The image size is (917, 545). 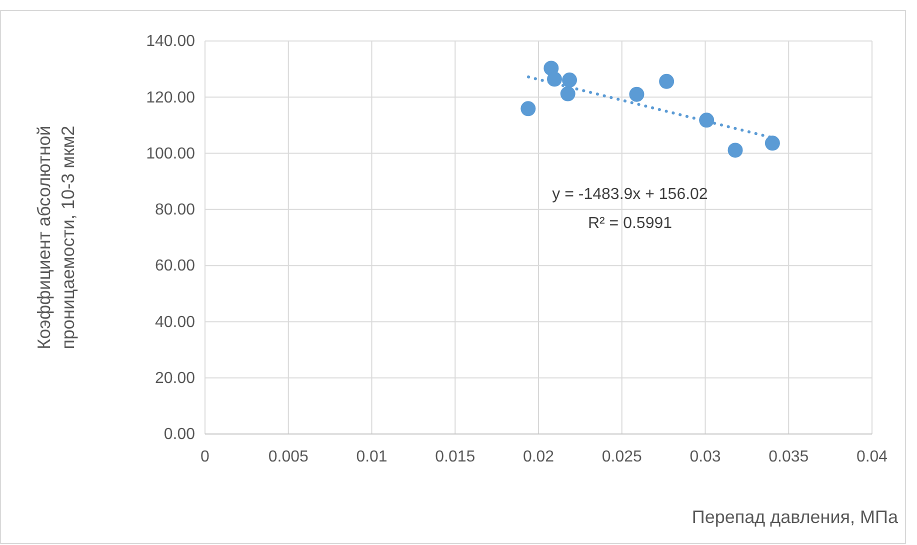 What do you see at coordinates (175, 322) in the screenshot?
I see `y-tick-label: 40.00` at bounding box center [175, 322].